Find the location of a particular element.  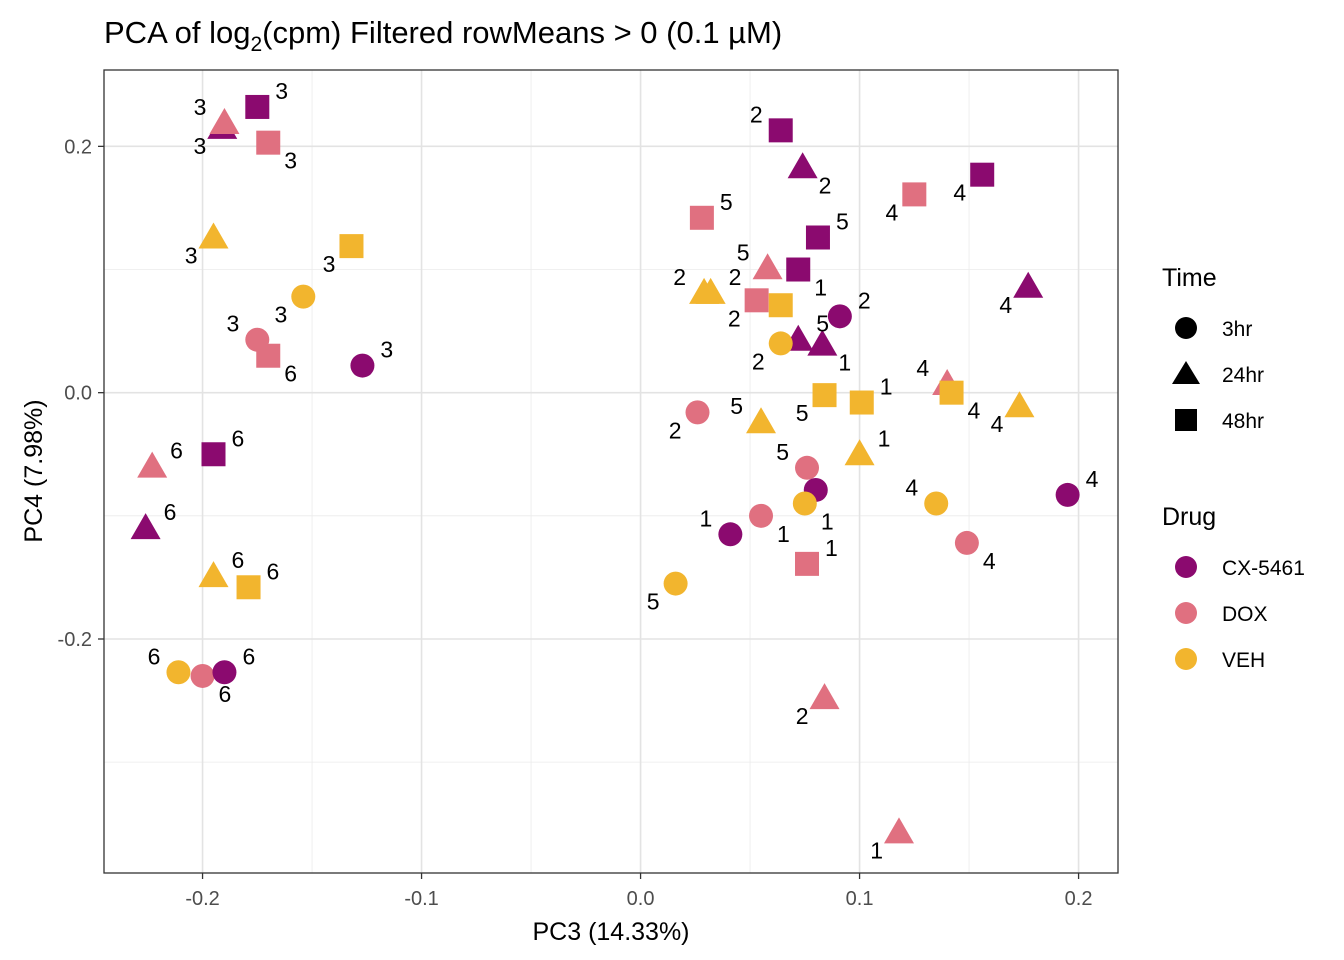

x-tick-label: 0.1 is located at coordinates (860, 899).